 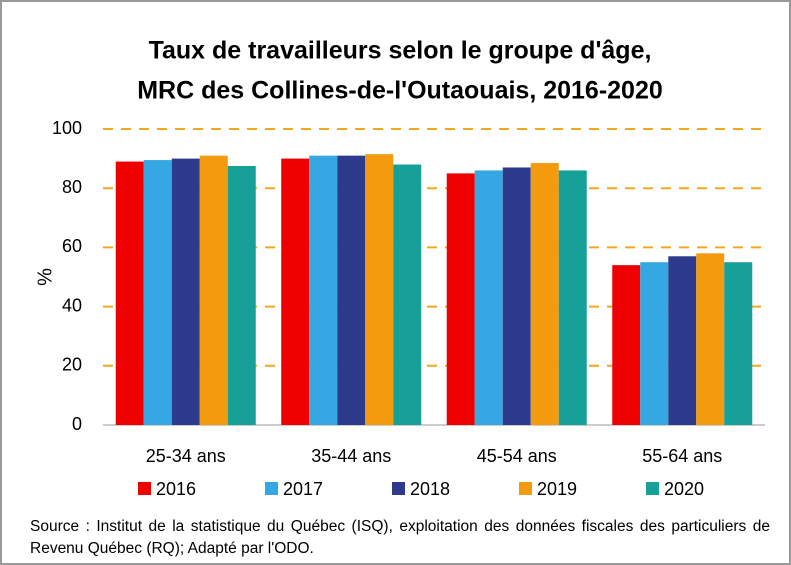 I want to click on y-tick-label: 40, so click(x=72, y=305).